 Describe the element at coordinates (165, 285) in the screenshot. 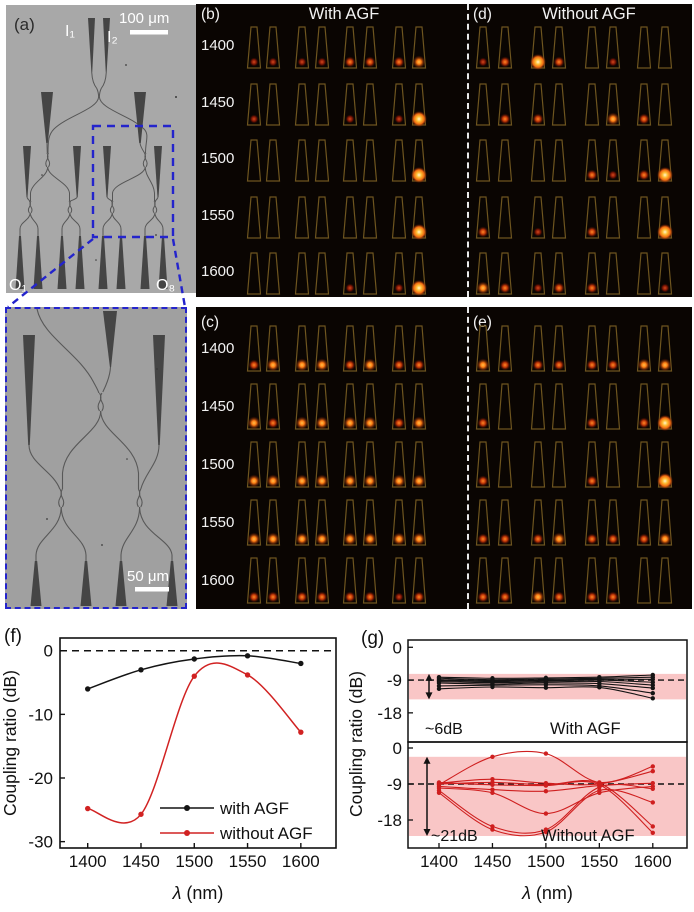

I see `output-label-o8: O₈` at that location.